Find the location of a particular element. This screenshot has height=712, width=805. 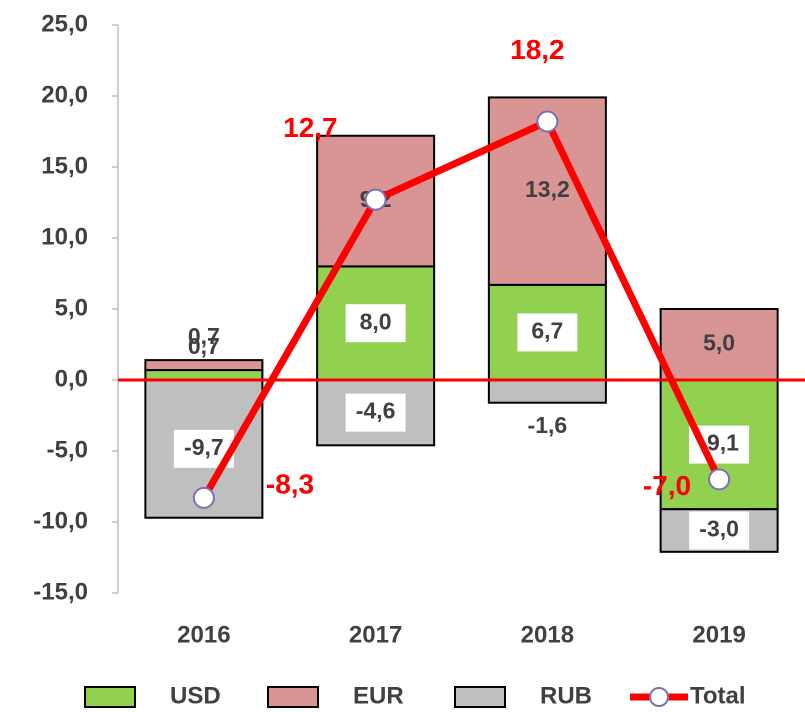

y-tick-label: -5,0 is located at coordinates (67, 449).